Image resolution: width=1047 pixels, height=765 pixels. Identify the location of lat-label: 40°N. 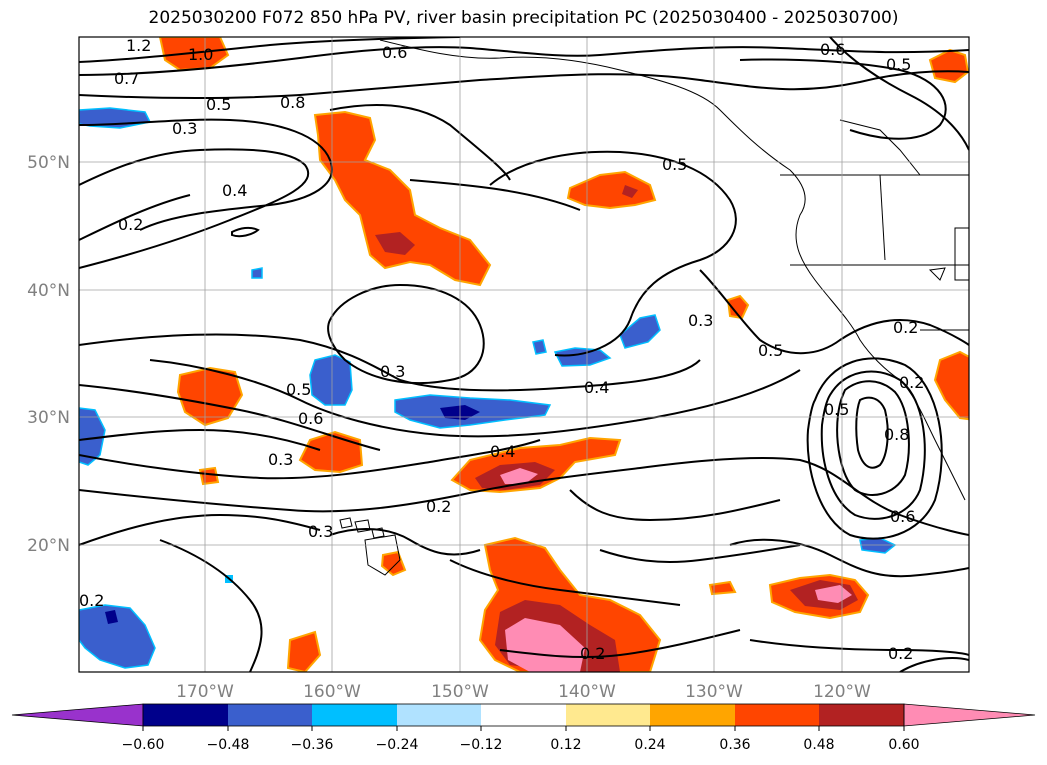
(48, 291).